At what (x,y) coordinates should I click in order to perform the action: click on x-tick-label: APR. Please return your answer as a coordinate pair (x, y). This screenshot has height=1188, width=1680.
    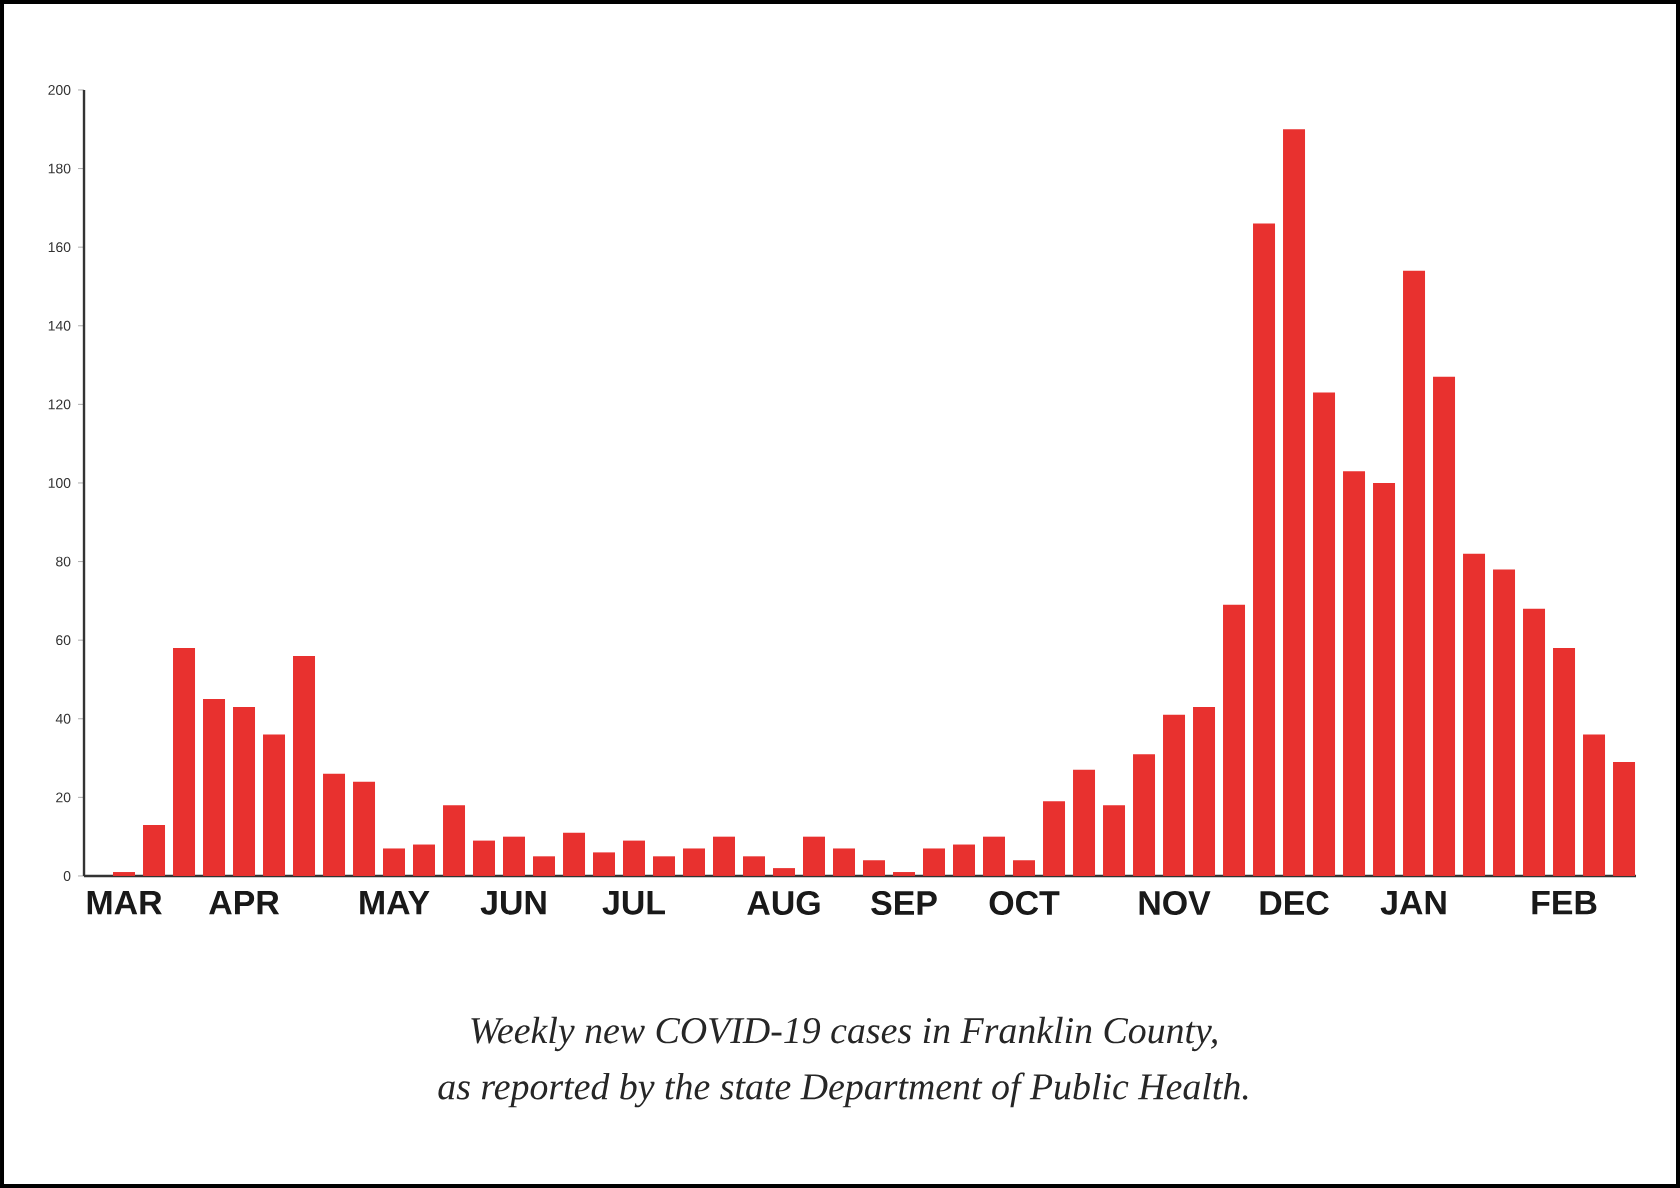
    Looking at the image, I should click on (244, 903).